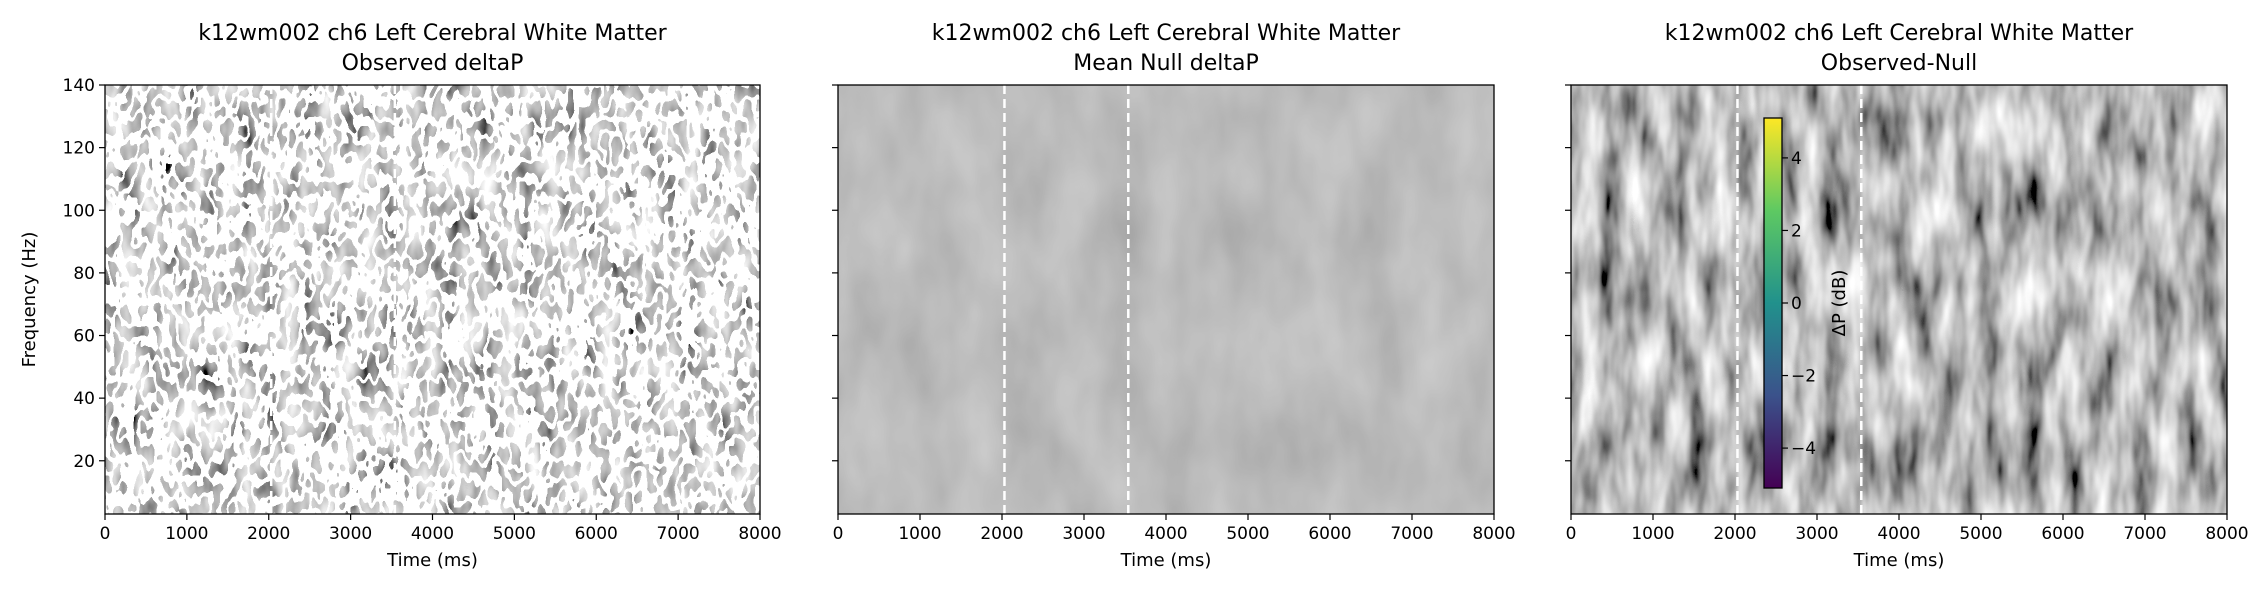 This screenshot has height=600, width=2250. I want to click on y-tick-label: 20, so click(84, 462).